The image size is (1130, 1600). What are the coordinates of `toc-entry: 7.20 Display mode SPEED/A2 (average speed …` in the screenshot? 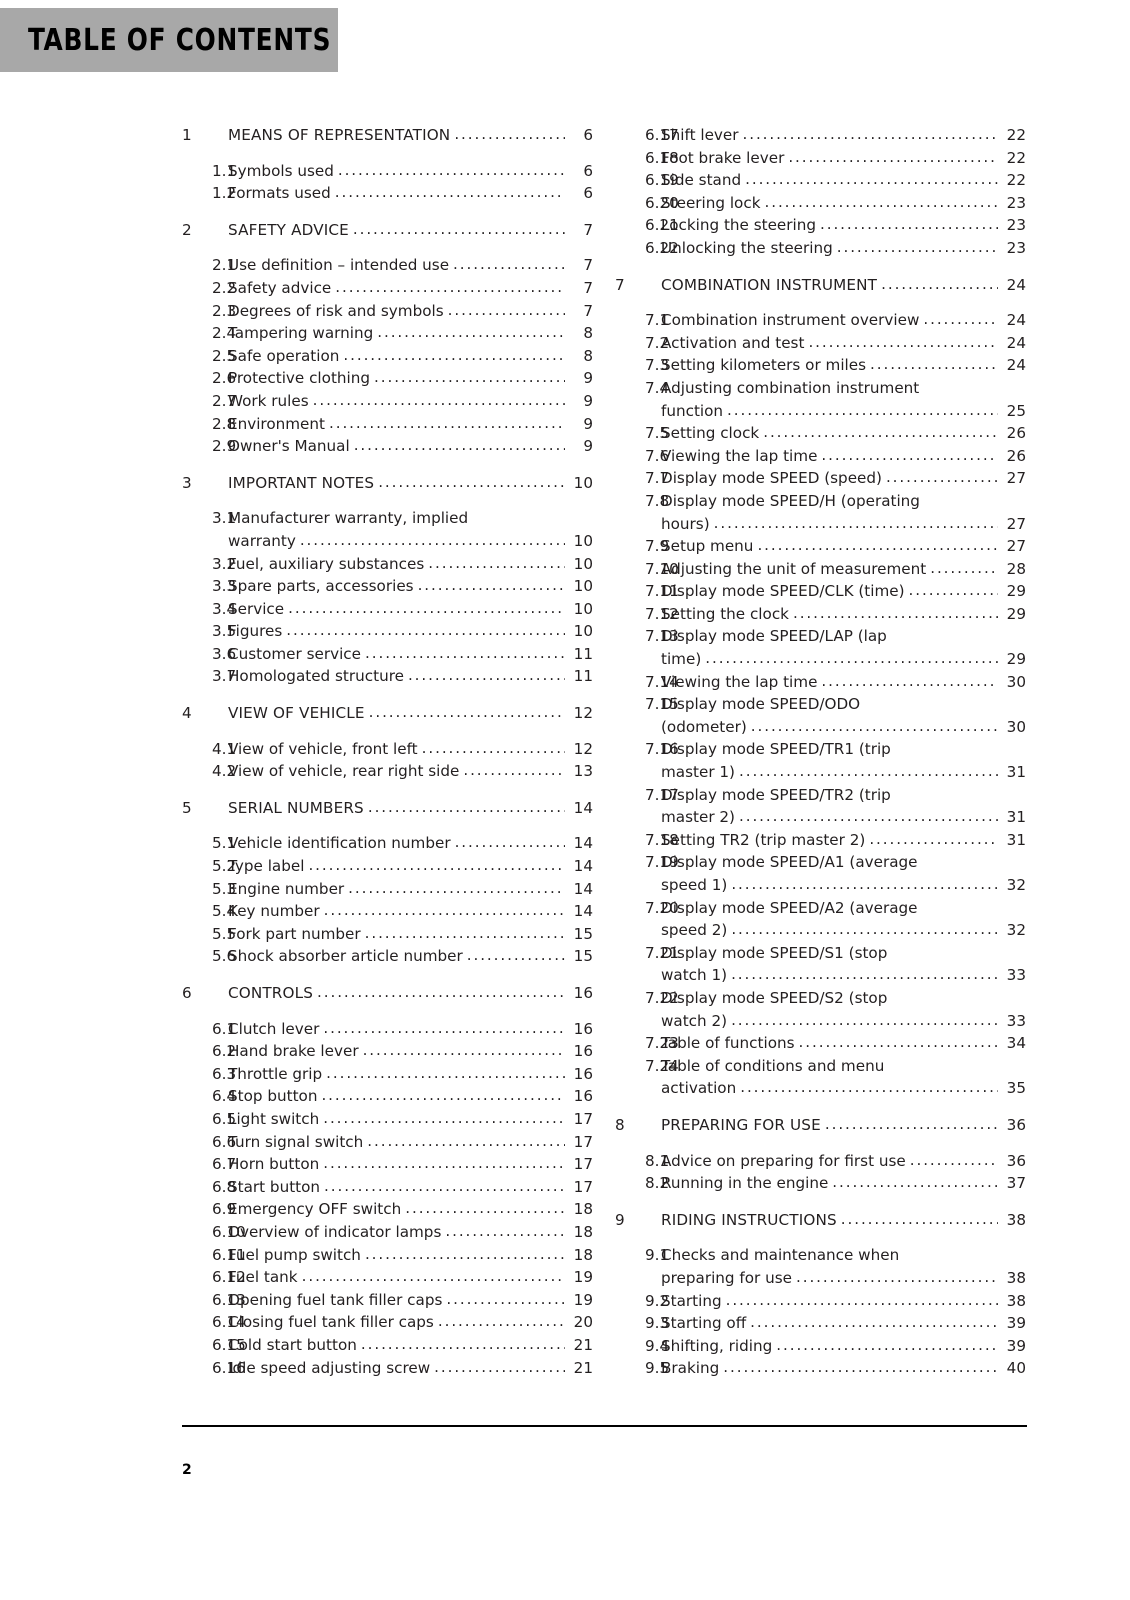 It's located at (820, 919).